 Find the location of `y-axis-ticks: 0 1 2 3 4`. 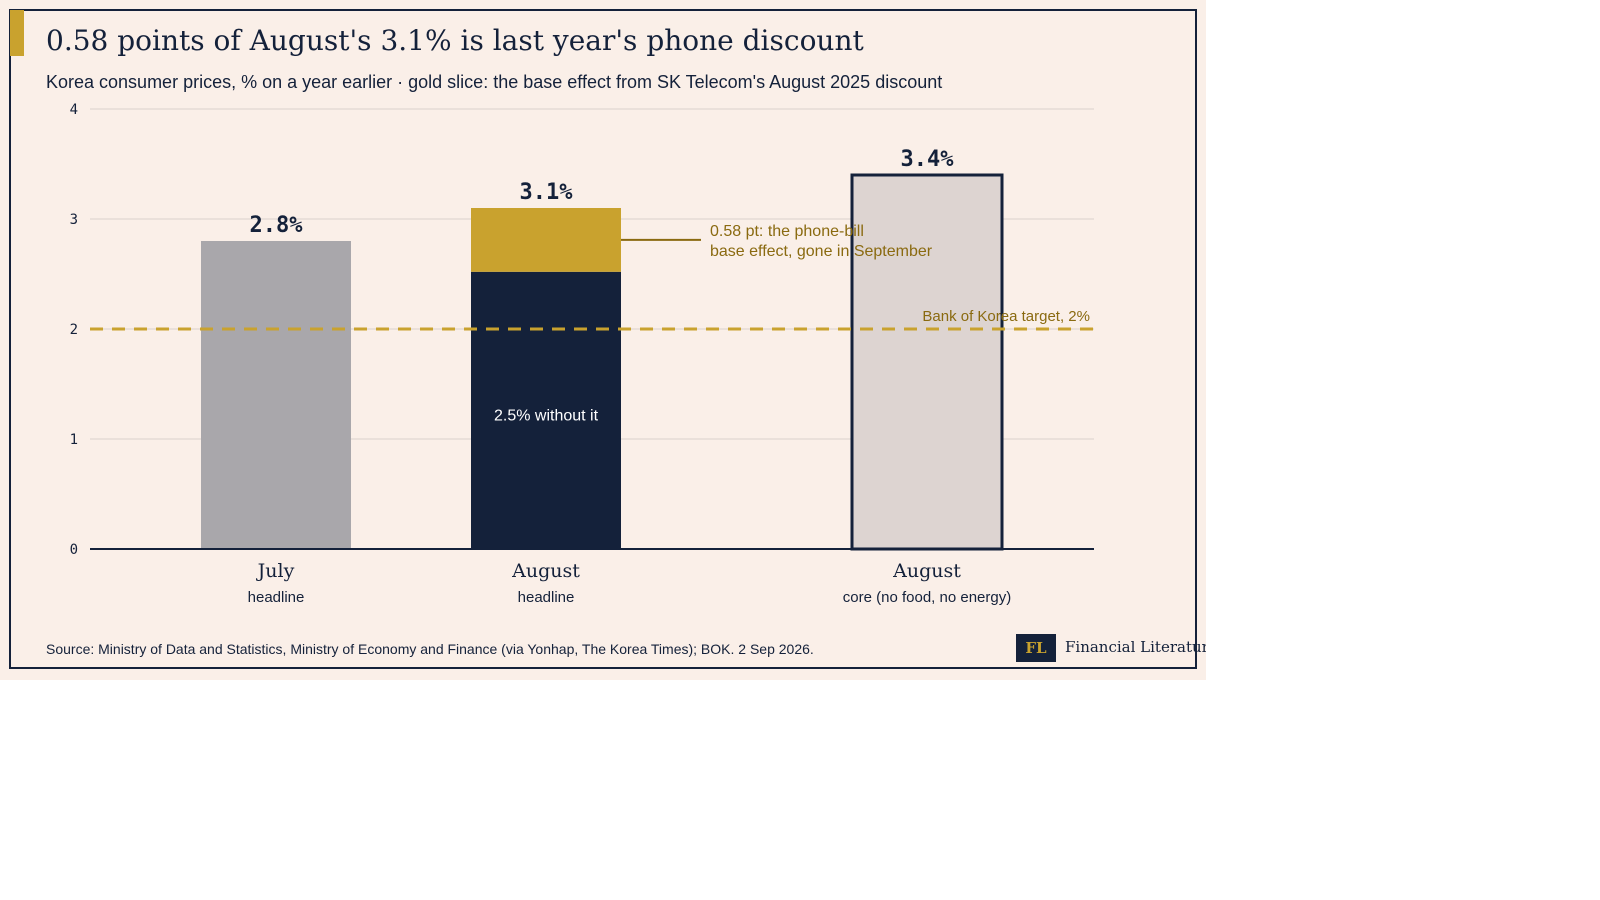

y-axis-ticks: 0 1 2 3 4 is located at coordinates (74, 330).